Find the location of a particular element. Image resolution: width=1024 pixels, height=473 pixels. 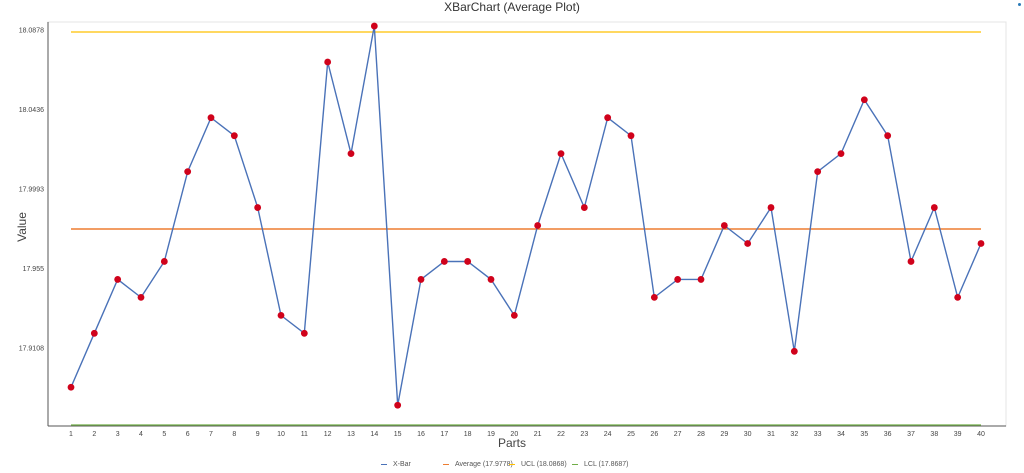

y-tick-label: 18.0436 is located at coordinates (31, 110).